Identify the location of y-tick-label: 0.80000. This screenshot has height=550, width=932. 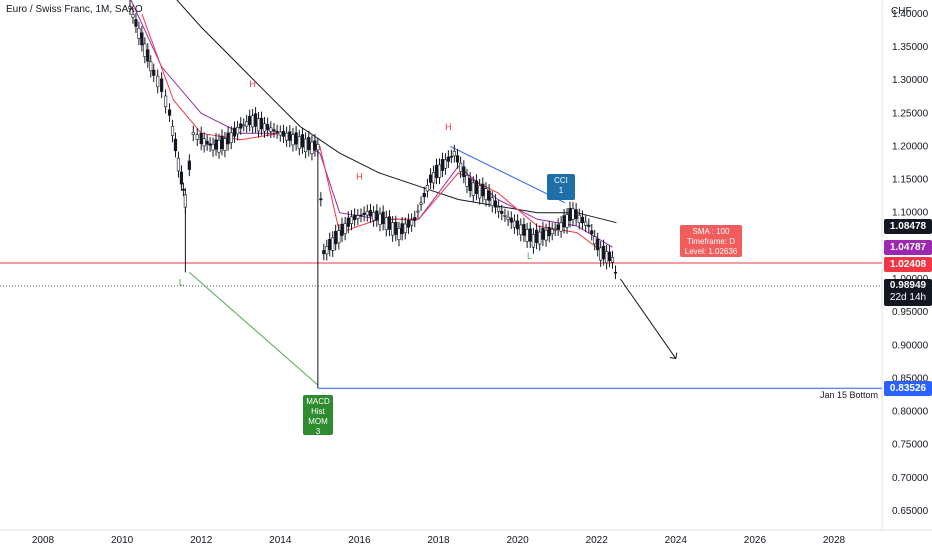
(910, 412).